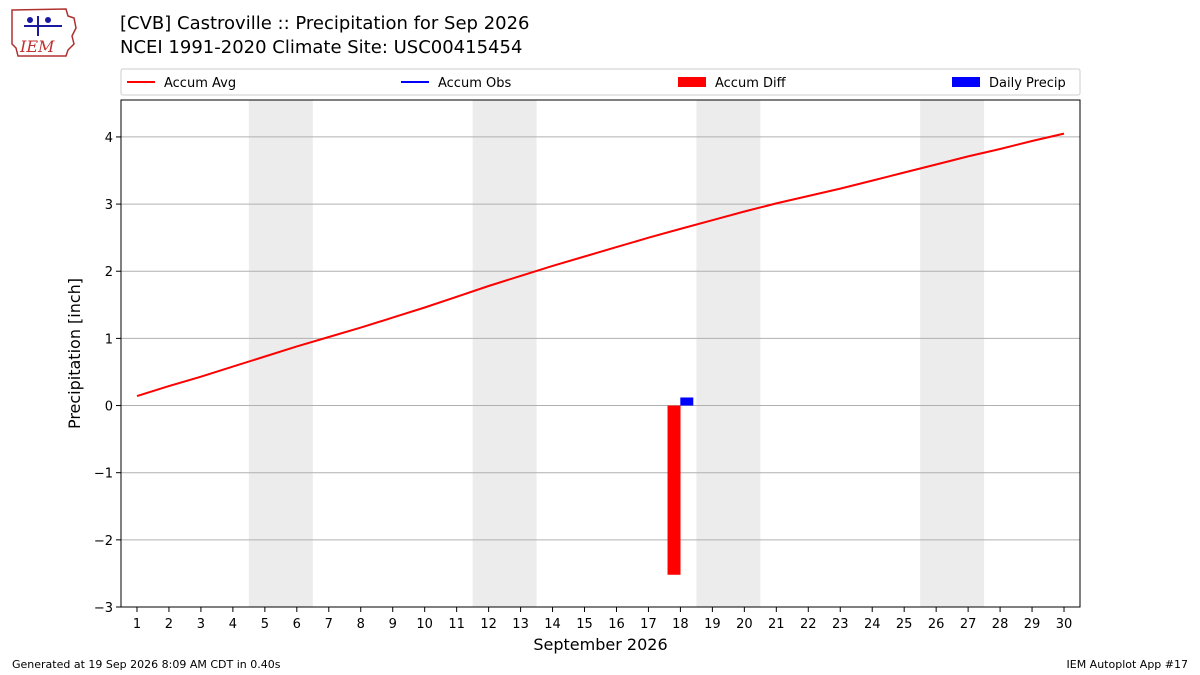  Describe the element at coordinates (904, 624) in the screenshot. I see `x-tick-label: 25` at that location.